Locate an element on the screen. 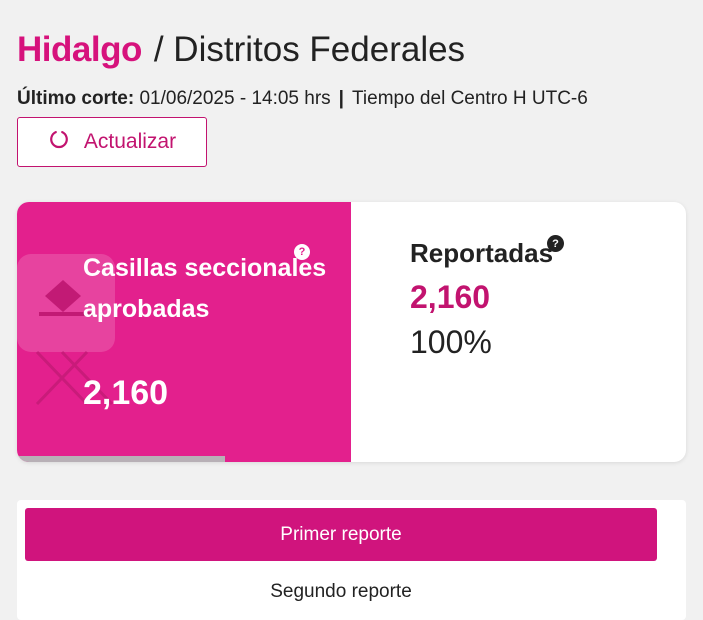 This screenshot has height=620, width=703. timezone-label: Tiempo del Centro H UTC-6 is located at coordinates (470, 98).